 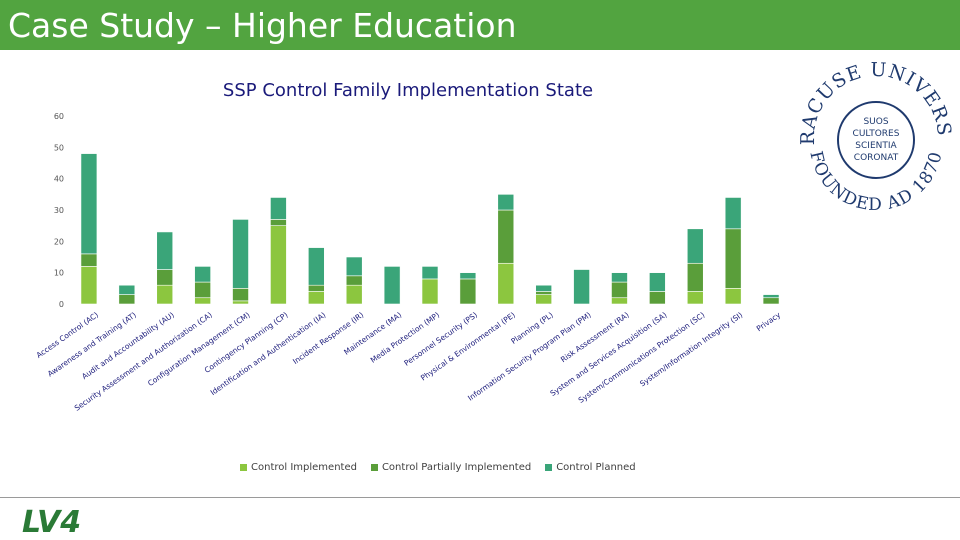 I want to click on header-bar: Case Study – Higher Education, so click(x=480, y=25).